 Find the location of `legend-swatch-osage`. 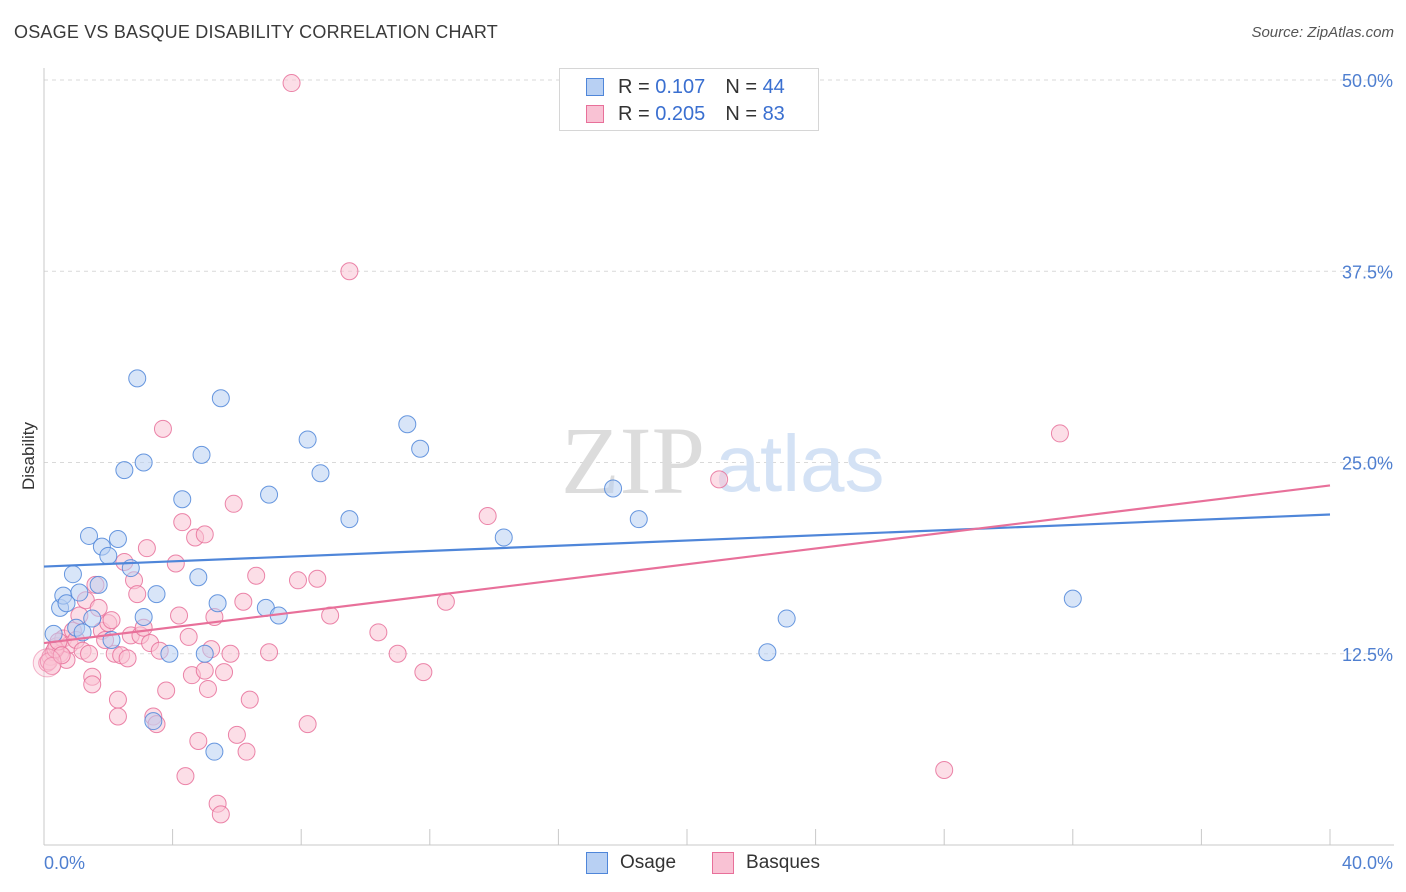

legend-swatch-osage is located at coordinates (595, 87).